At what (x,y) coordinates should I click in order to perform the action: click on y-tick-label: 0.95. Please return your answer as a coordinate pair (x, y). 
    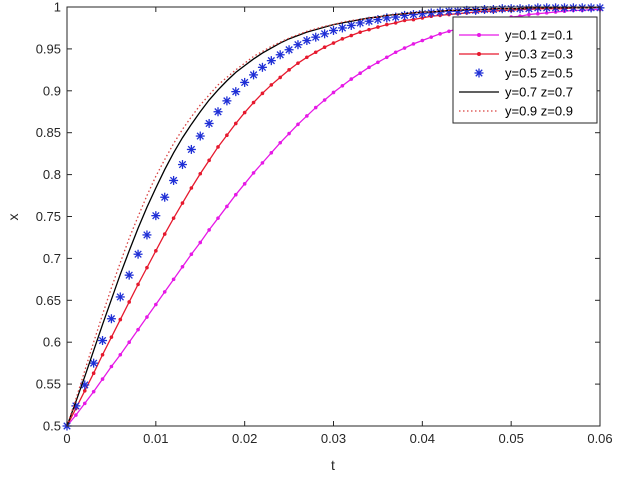
    Looking at the image, I should click on (48, 48).